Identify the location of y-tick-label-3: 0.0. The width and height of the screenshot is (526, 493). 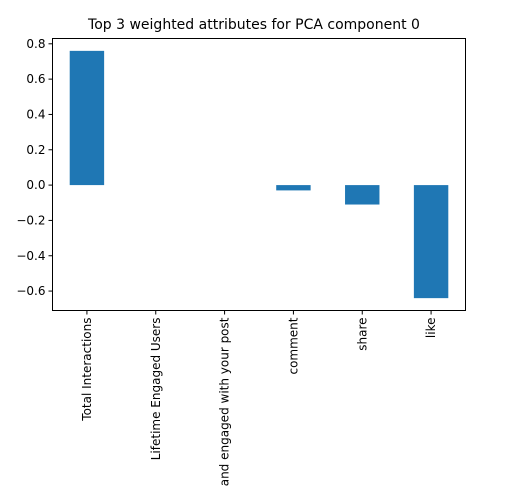
(35, 185).